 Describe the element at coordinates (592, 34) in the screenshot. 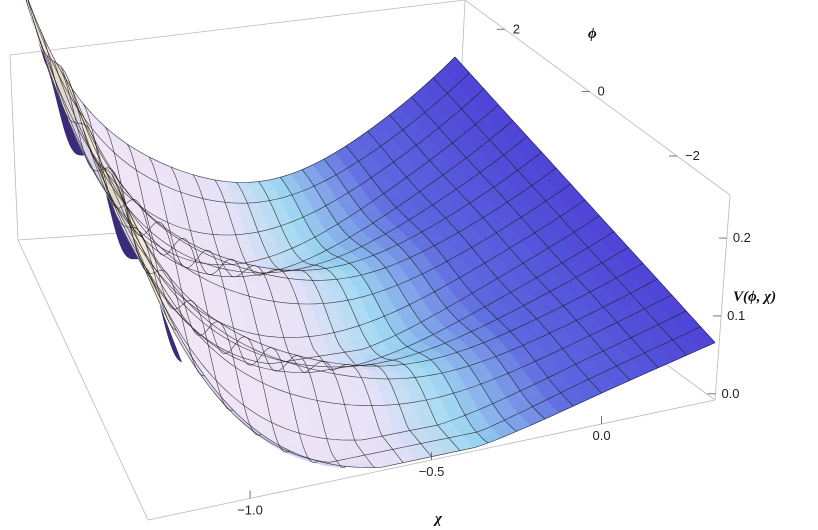

I see `phi-axis-title: ϕ` at that location.